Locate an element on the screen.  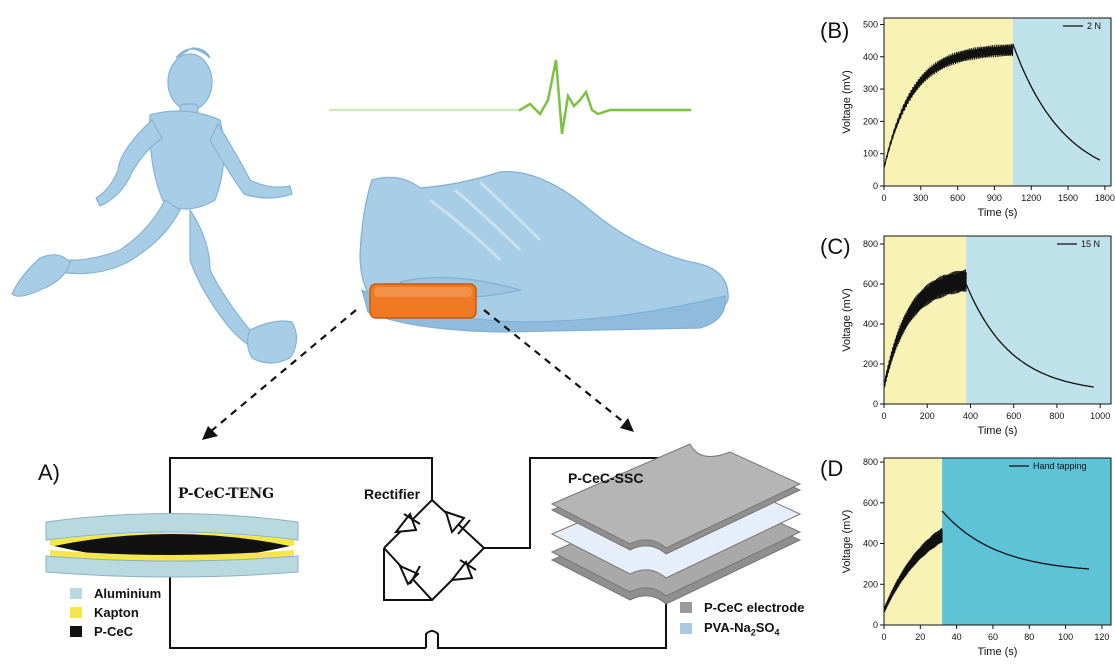
legend-label: 2 N is located at coordinates (1094, 26).